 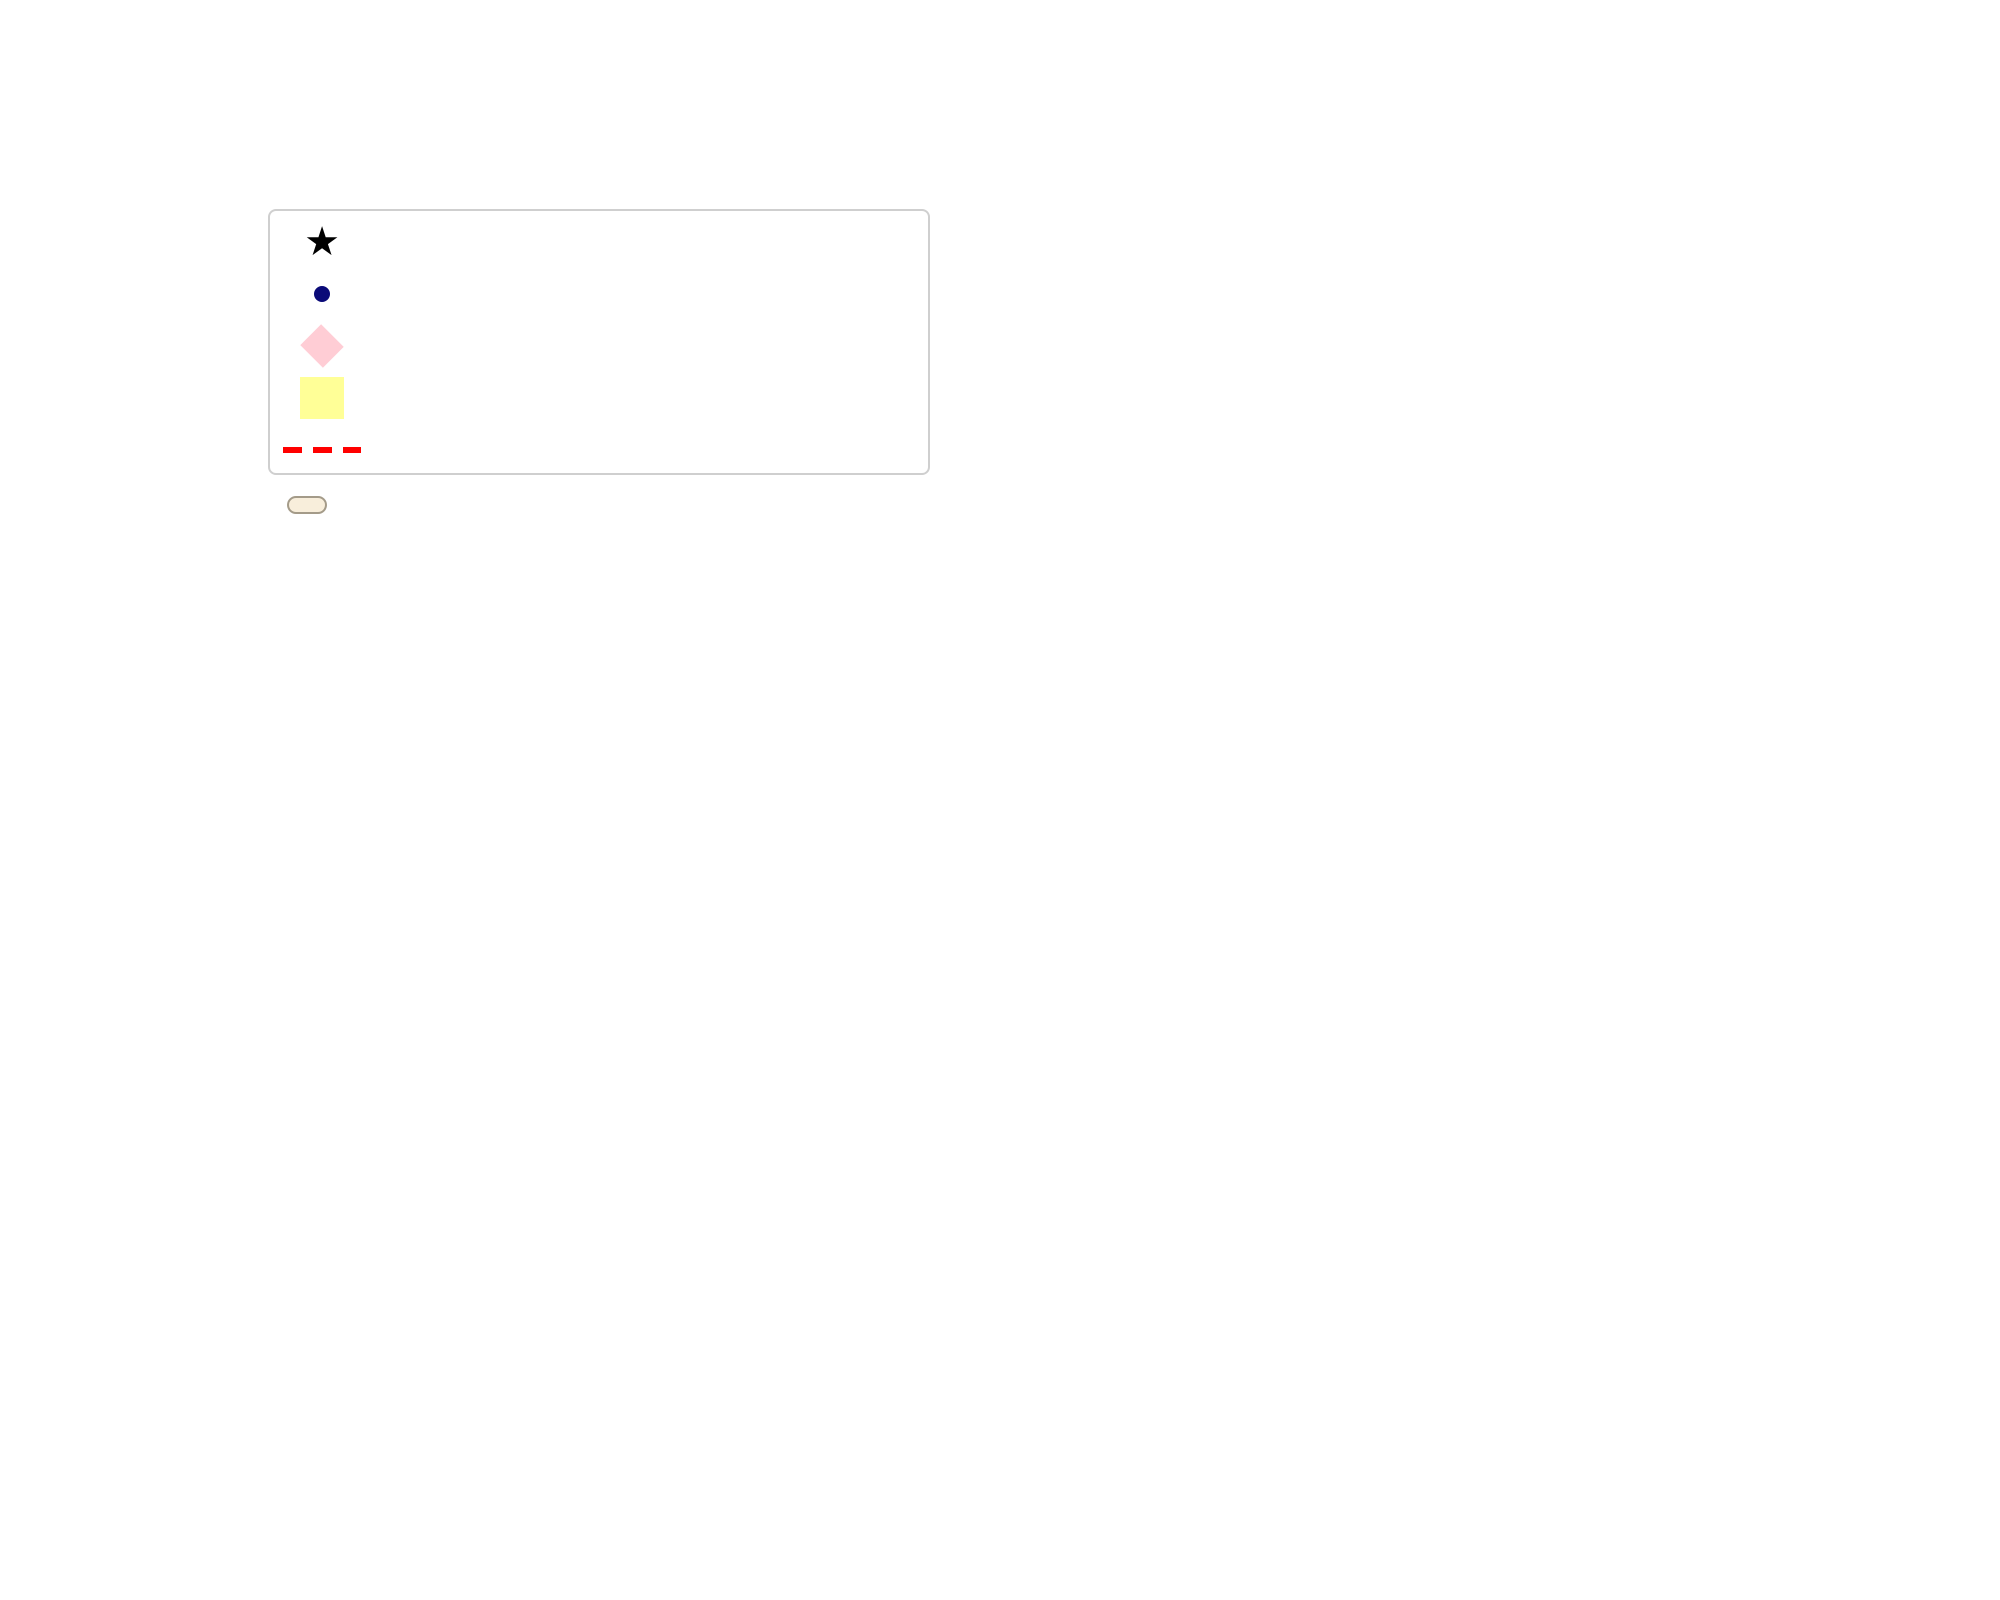 What do you see at coordinates (322, 294) in the screenshot?
I see `dot-icon` at bounding box center [322, 294].